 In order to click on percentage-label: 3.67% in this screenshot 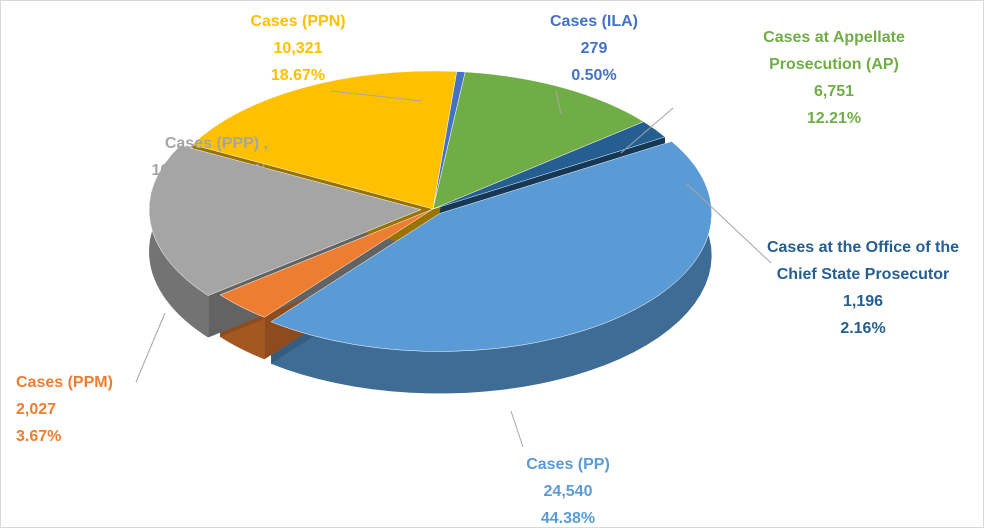, I will do `click(39, 436)`.